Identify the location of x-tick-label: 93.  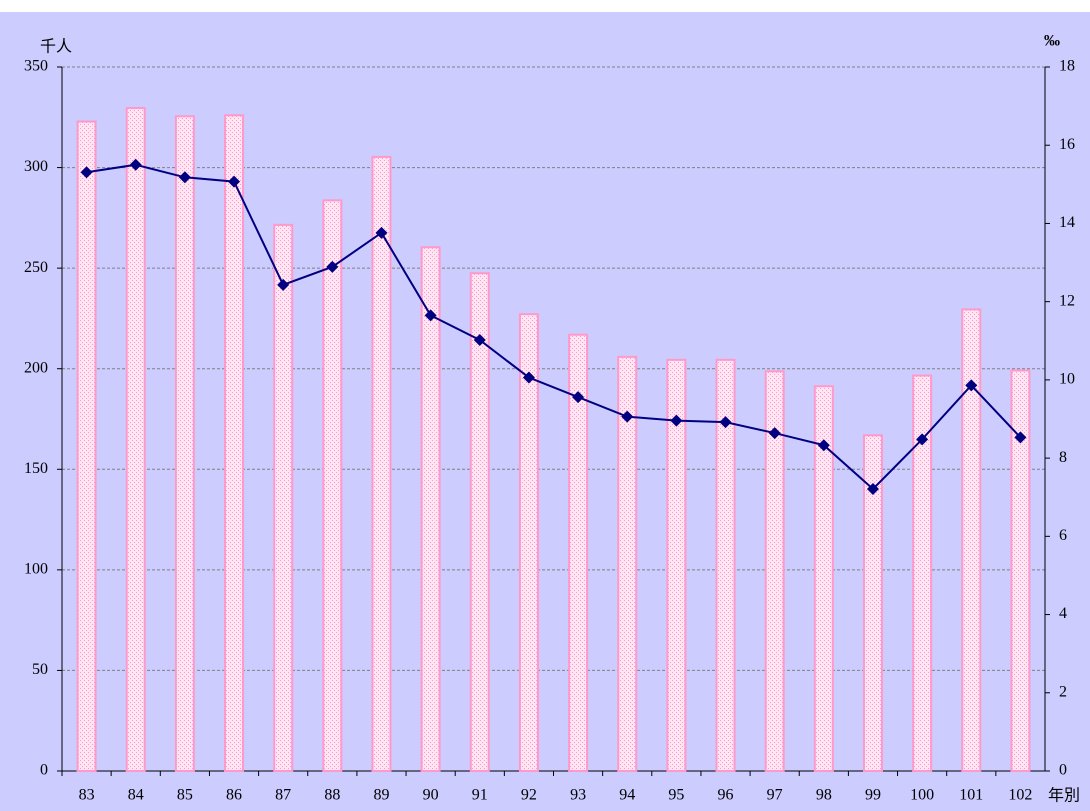
(578, 795).